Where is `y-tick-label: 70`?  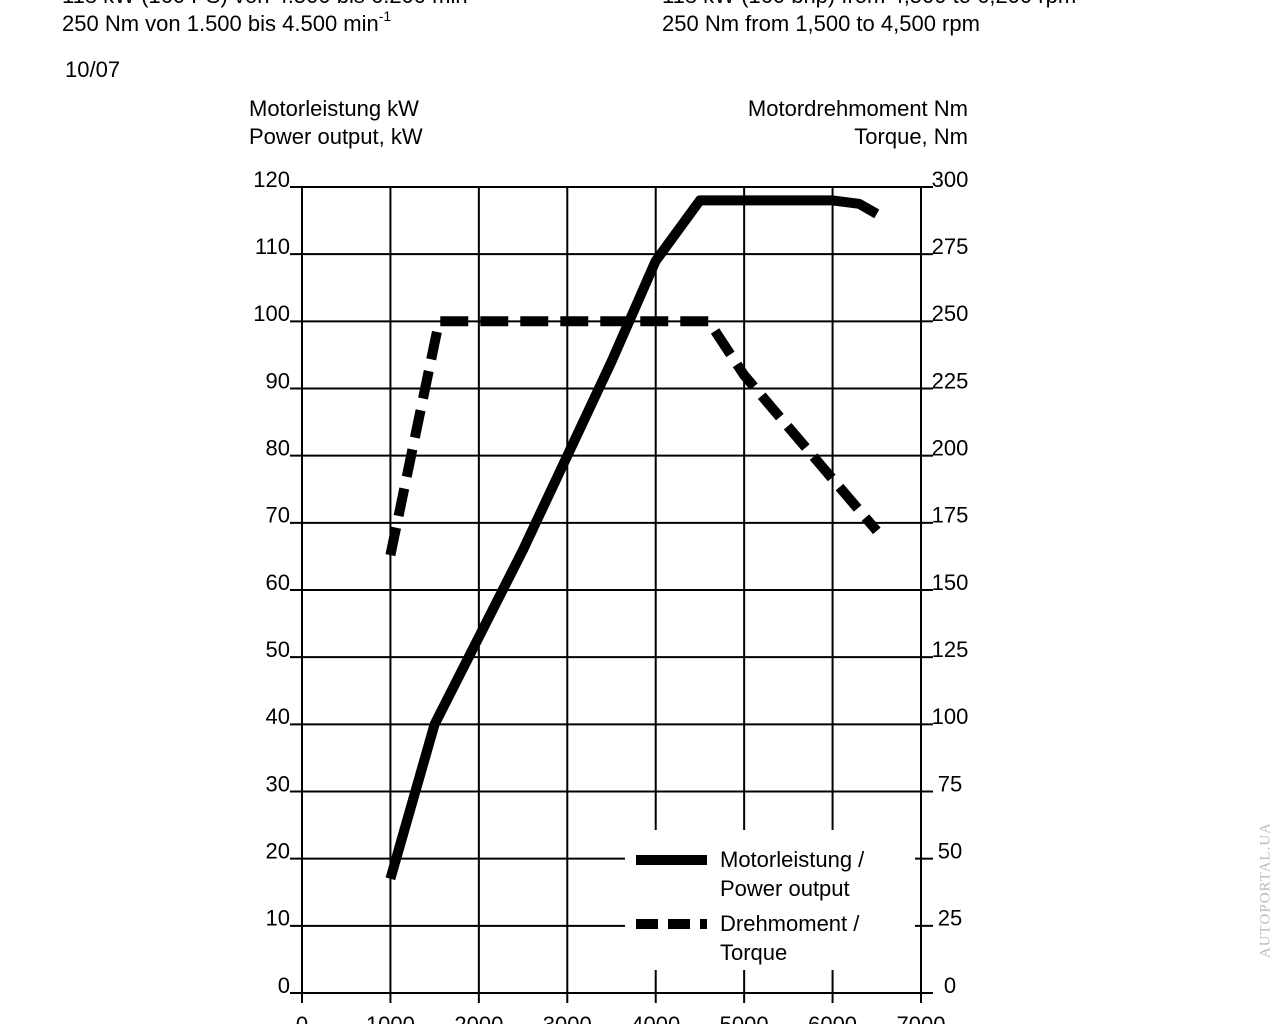
y-tick-label: 70 is located at coordinates (278, 515).